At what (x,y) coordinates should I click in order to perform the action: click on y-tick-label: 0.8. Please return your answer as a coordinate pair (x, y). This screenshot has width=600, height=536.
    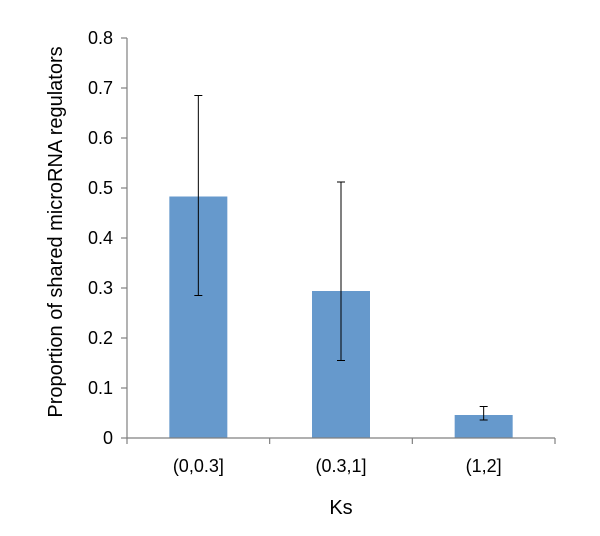
    Looking at the image, I should click on (100, 38).